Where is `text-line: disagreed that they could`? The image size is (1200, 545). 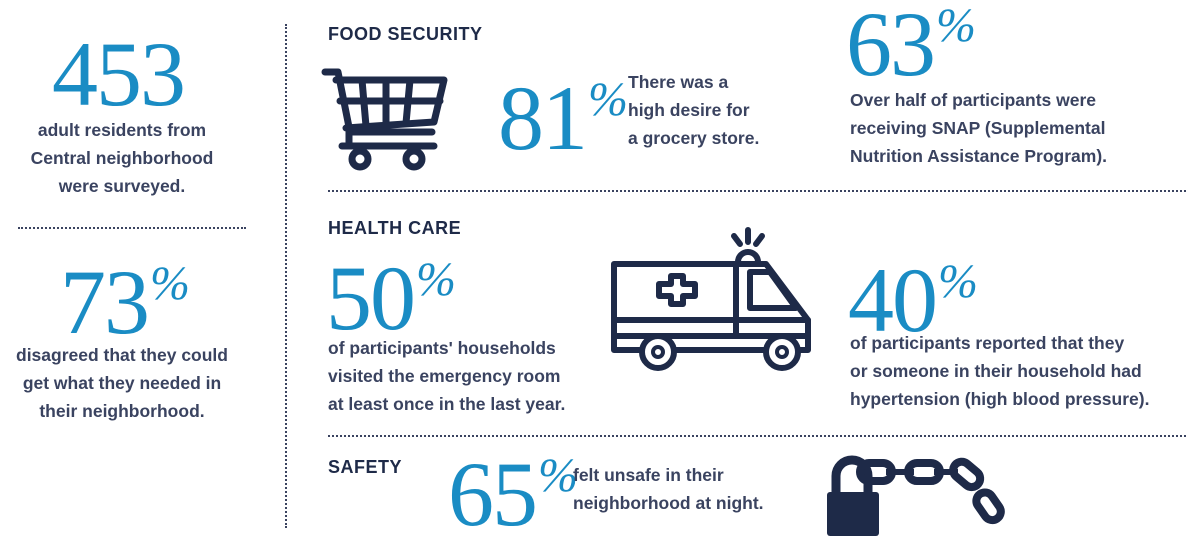 text-line: disagreed that they could is located at coordinates (122, 355).